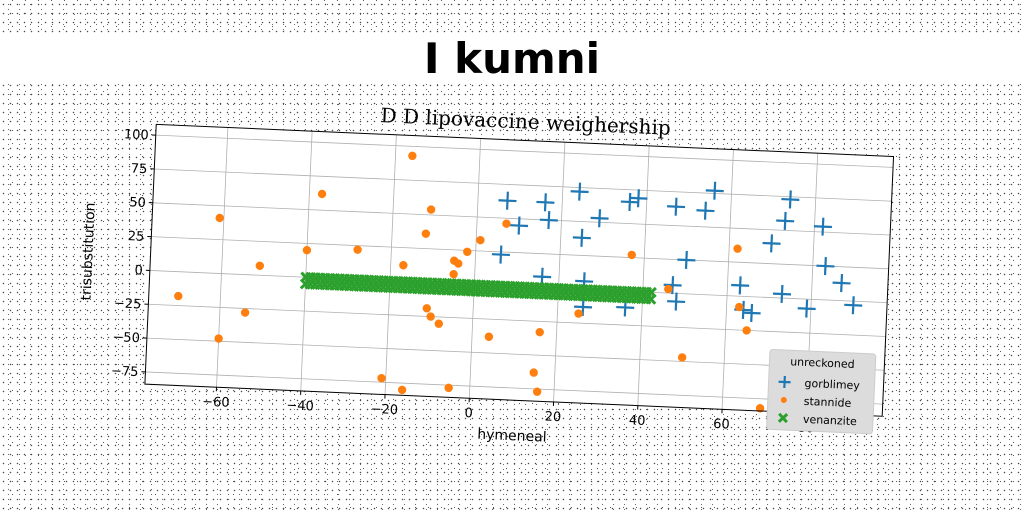 The width and height of the screenshot is (1024, 512). Describe the element at coordinates (135, 237) in the screenshot. I see `y-tick-label: 25` at that location.